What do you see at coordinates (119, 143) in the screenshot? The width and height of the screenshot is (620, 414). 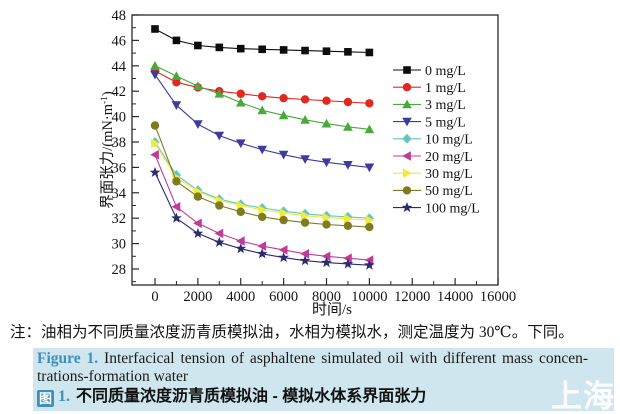 I see `svg-text: 38` at bounding box center [119, 143].